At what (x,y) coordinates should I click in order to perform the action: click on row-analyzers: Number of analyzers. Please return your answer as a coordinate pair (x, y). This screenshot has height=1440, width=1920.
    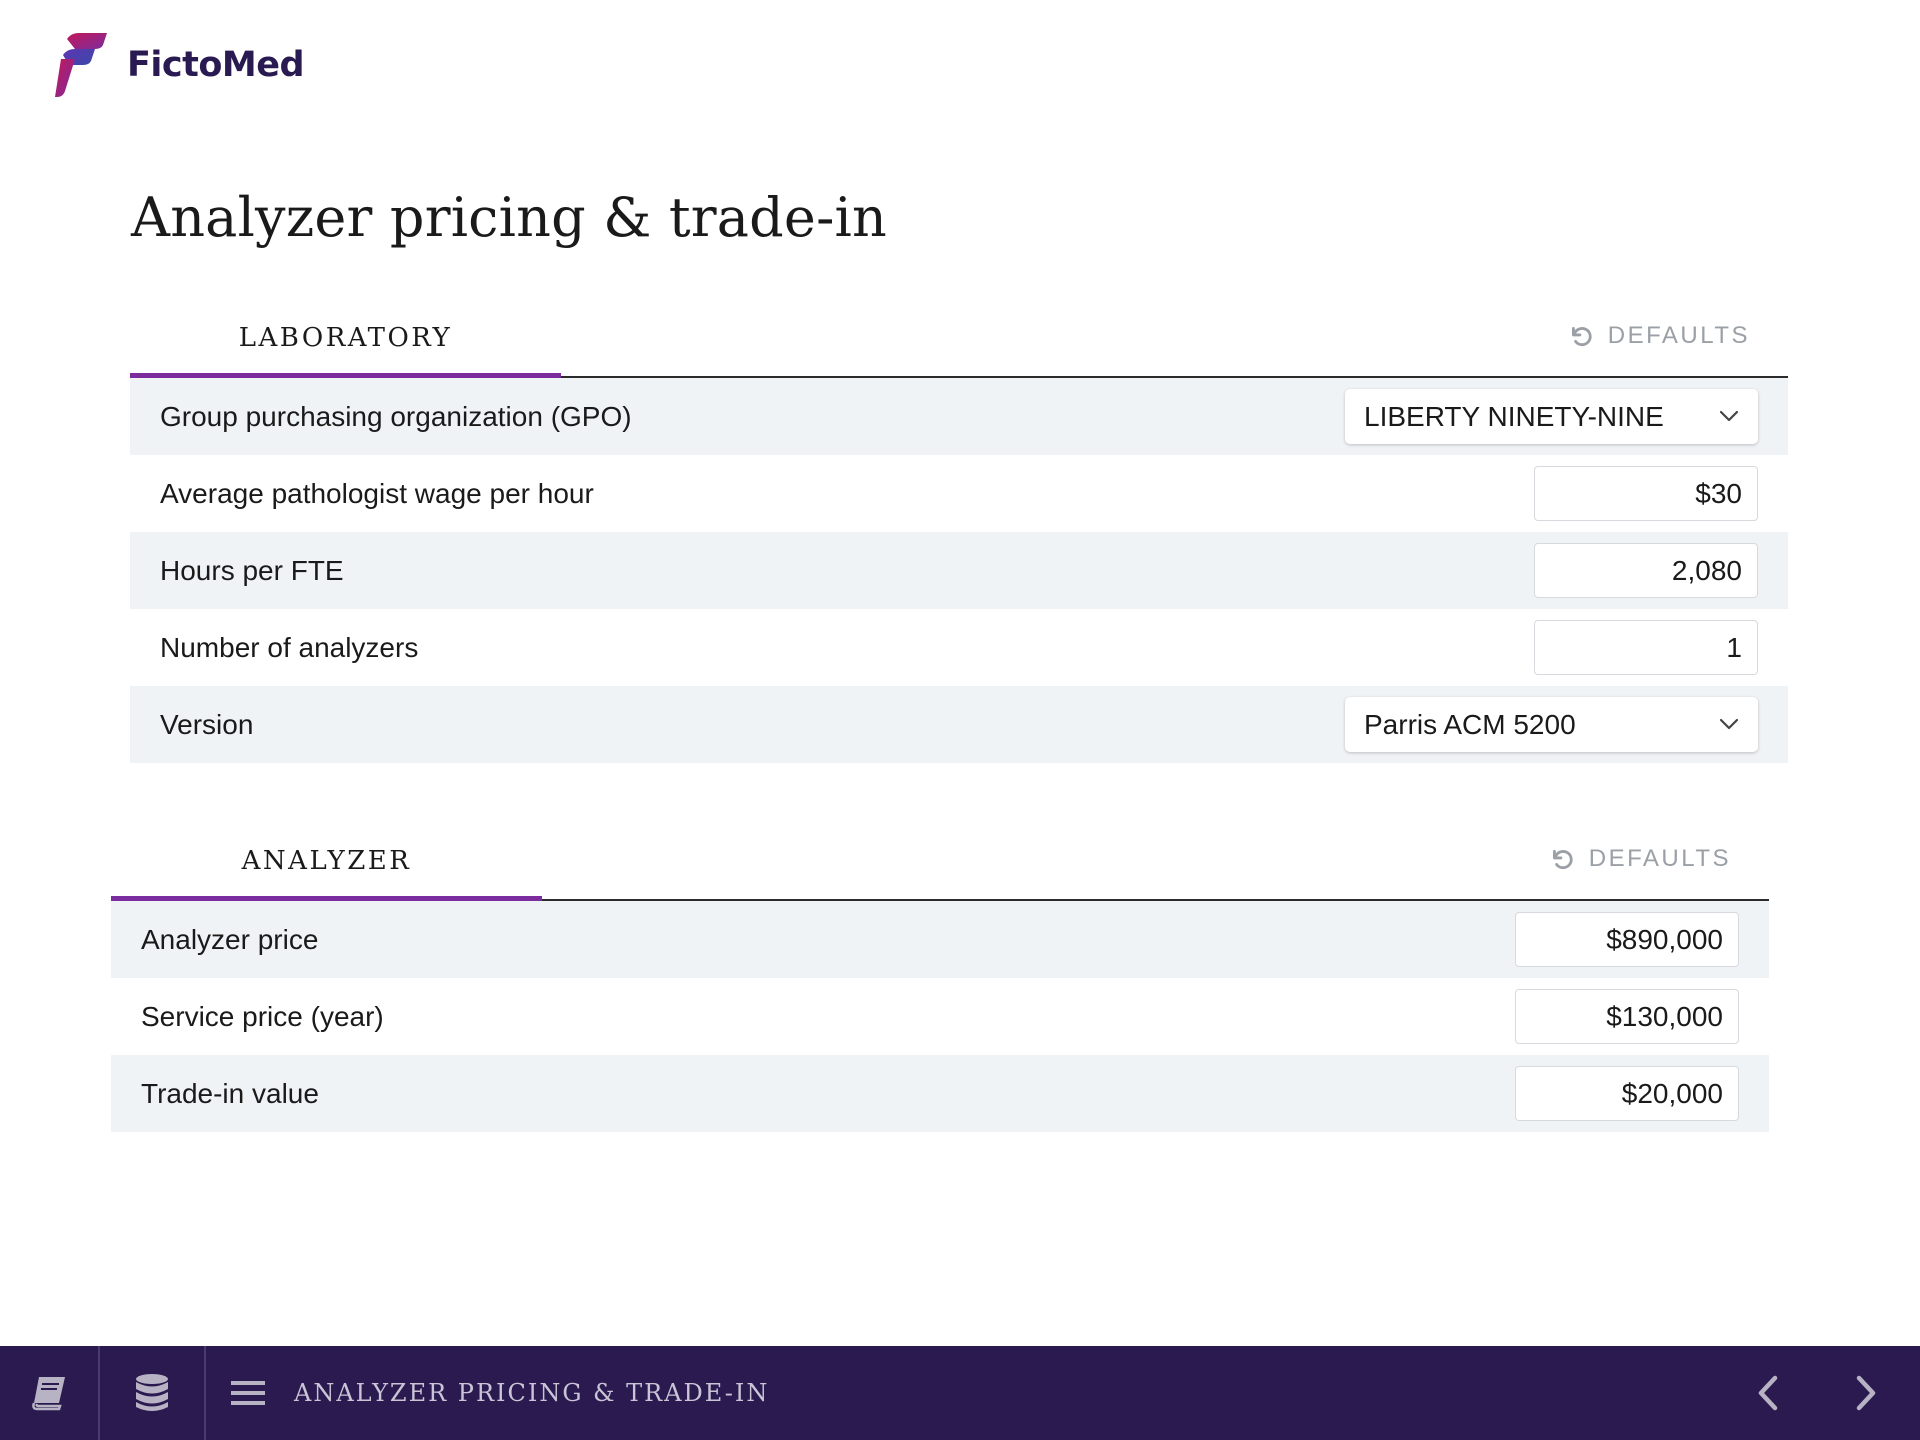
    Looking at the image, I should click on (959, 647).